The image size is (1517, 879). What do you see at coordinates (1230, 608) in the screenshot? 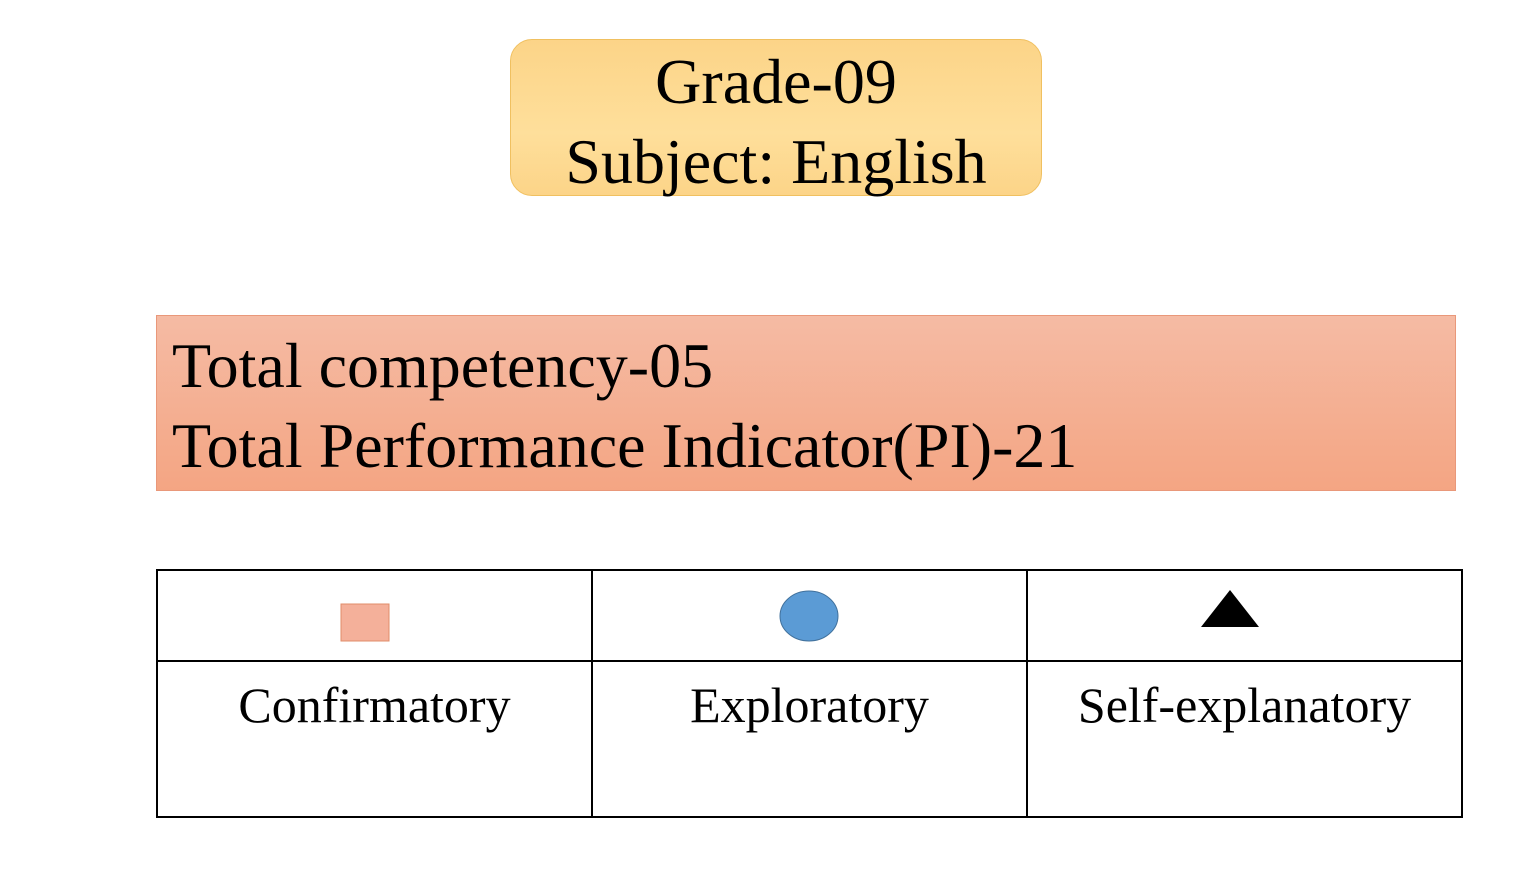
I see `triangle-icon` at bounding box center [1230, 608].